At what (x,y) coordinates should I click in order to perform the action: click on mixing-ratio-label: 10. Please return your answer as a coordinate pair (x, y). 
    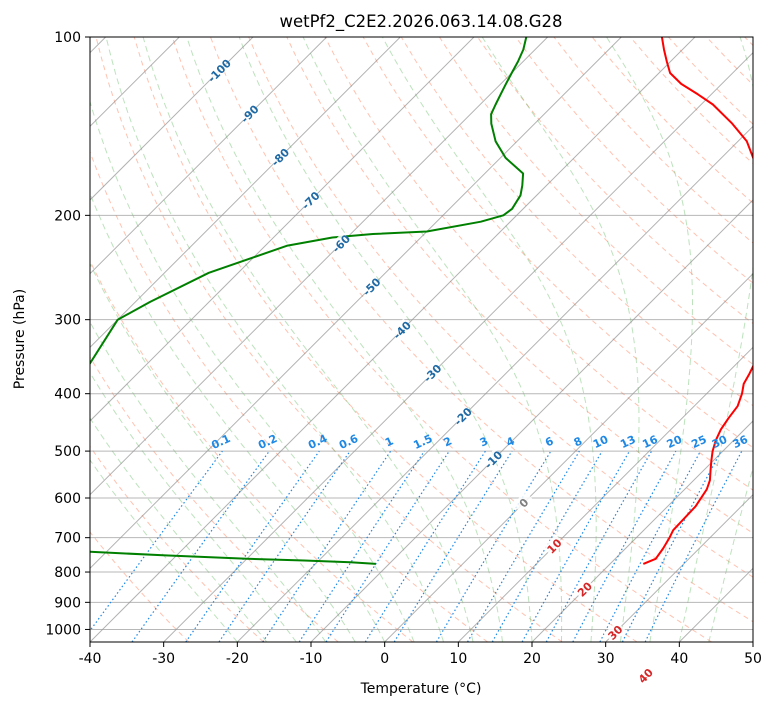
    Looking at the image, I should click on (601, 442).